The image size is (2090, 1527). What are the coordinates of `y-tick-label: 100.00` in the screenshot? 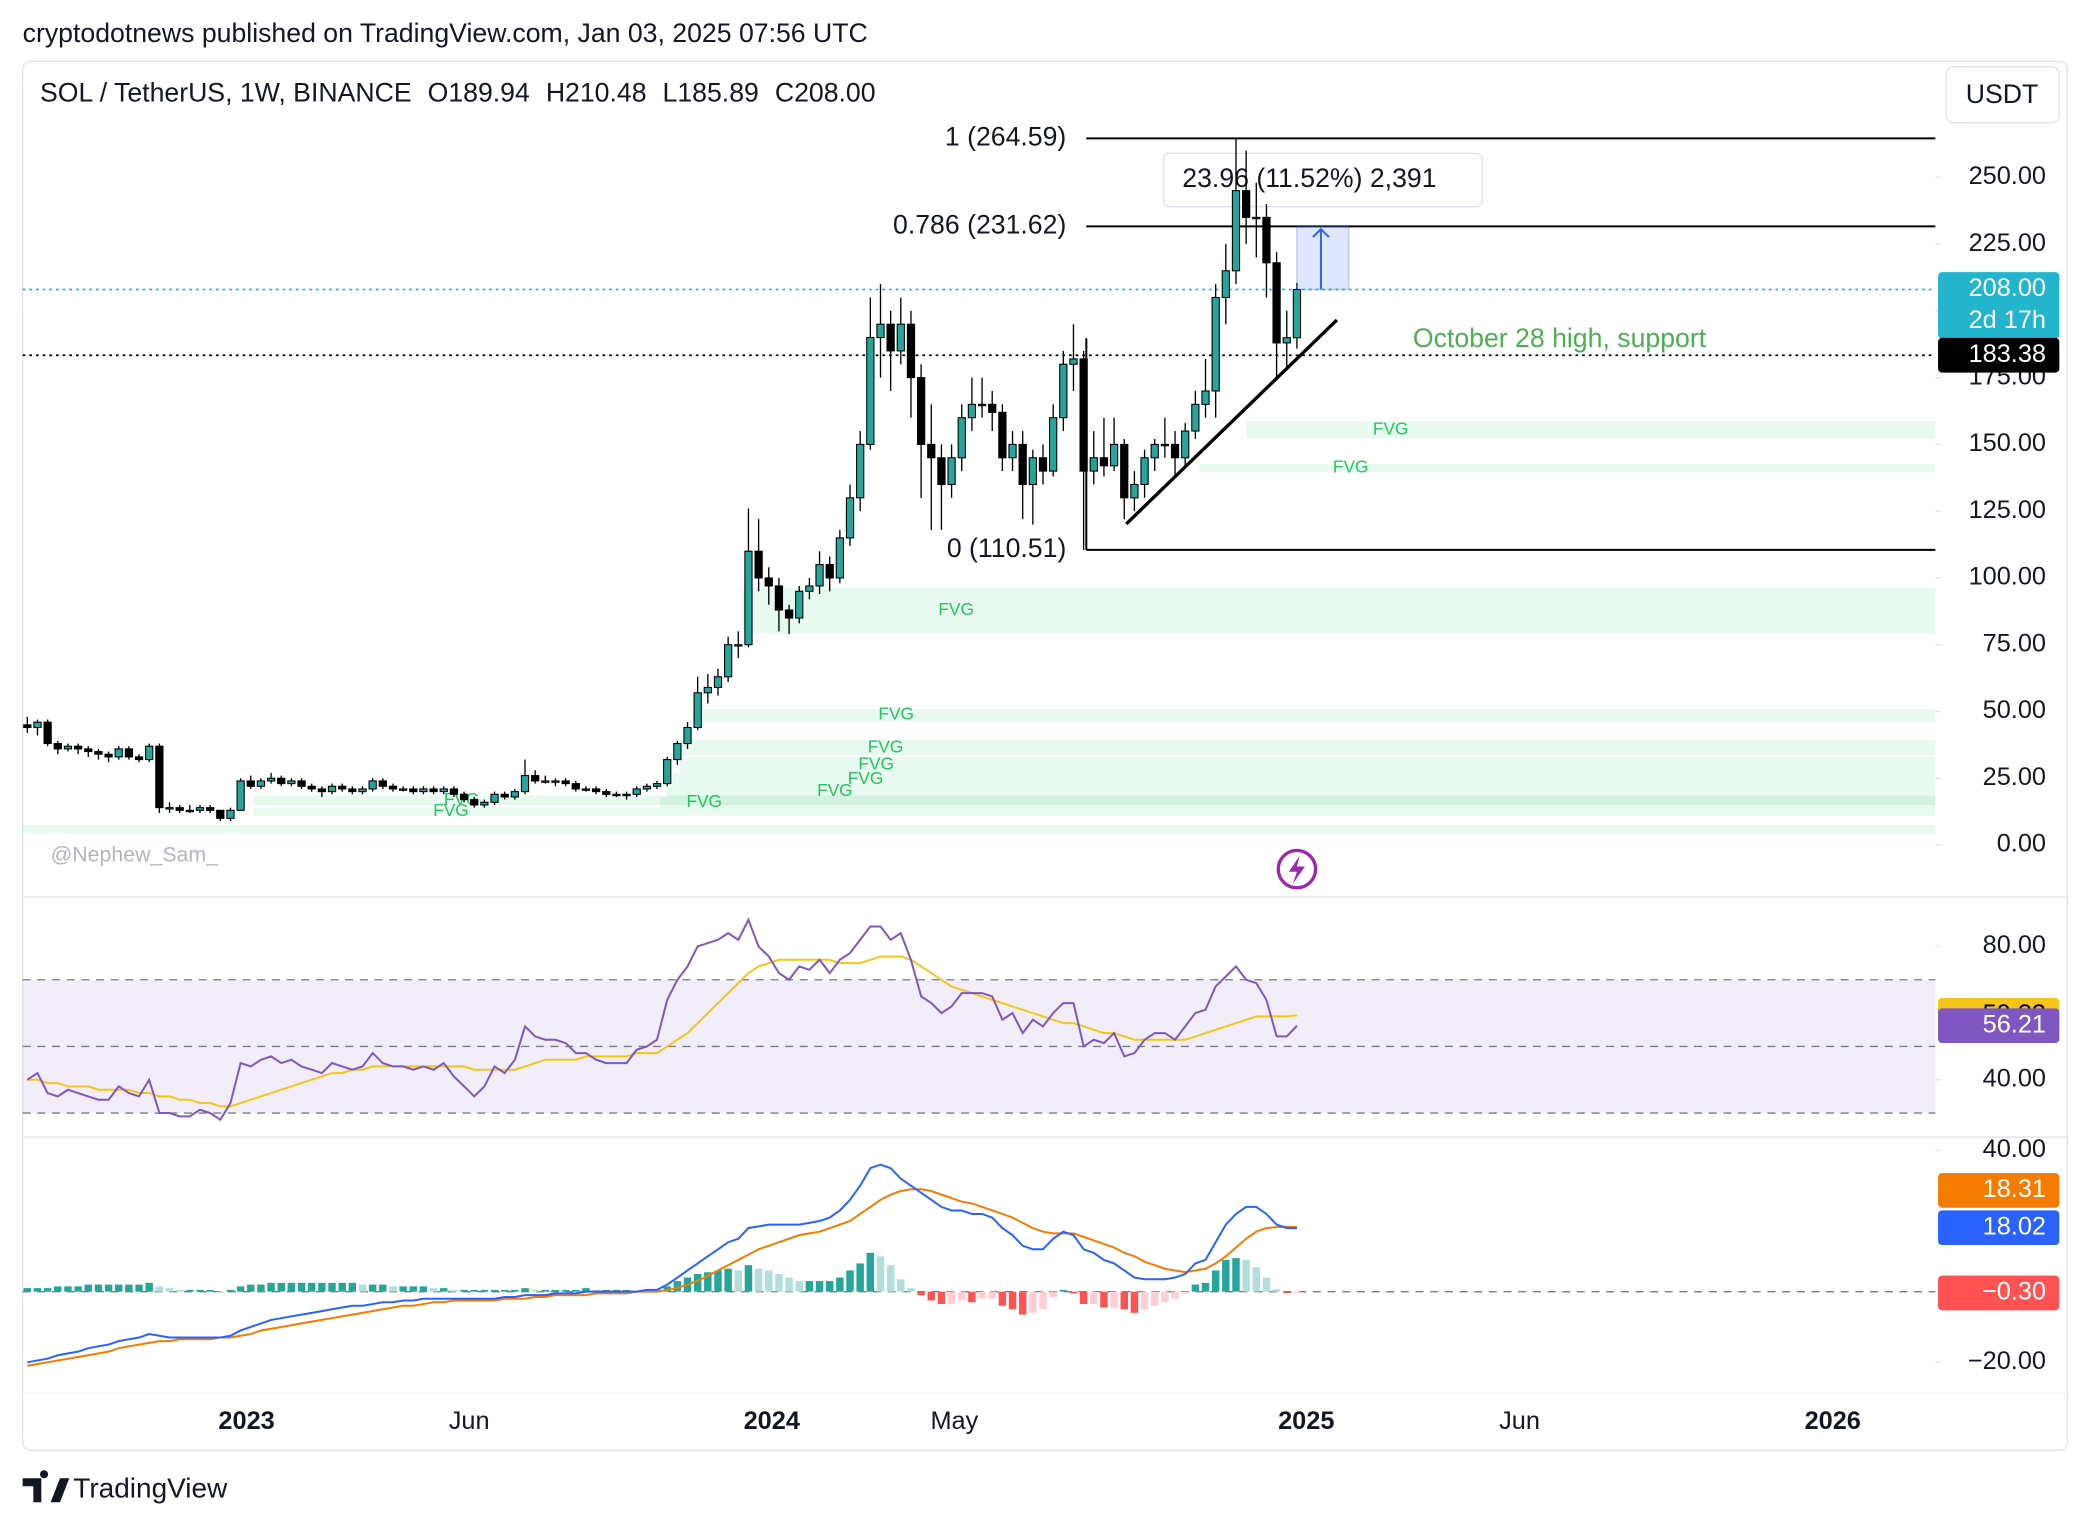 It's located at (2007, 577).